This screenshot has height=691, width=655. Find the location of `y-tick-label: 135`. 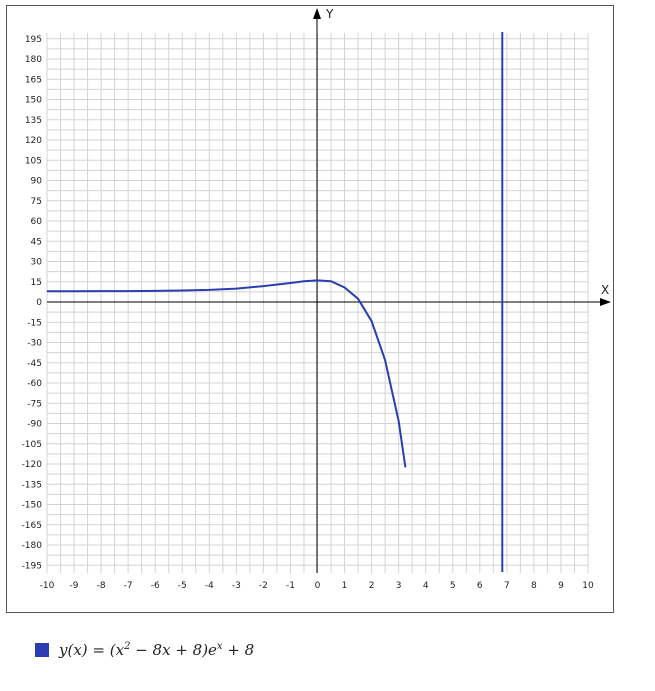

y-tick-label: 135 is located at coordinates (33, 121).